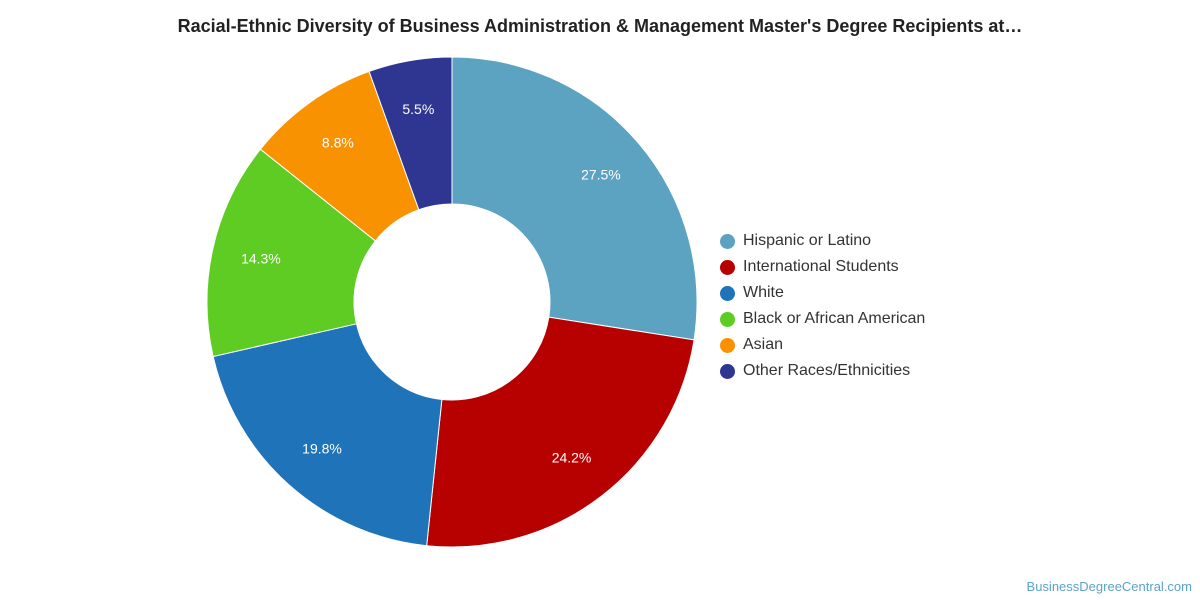  What do you see at coordinates (338, 143) in the screenshot?
I see `slice-data-label: 8.8%` at bounding box center [338, 143].